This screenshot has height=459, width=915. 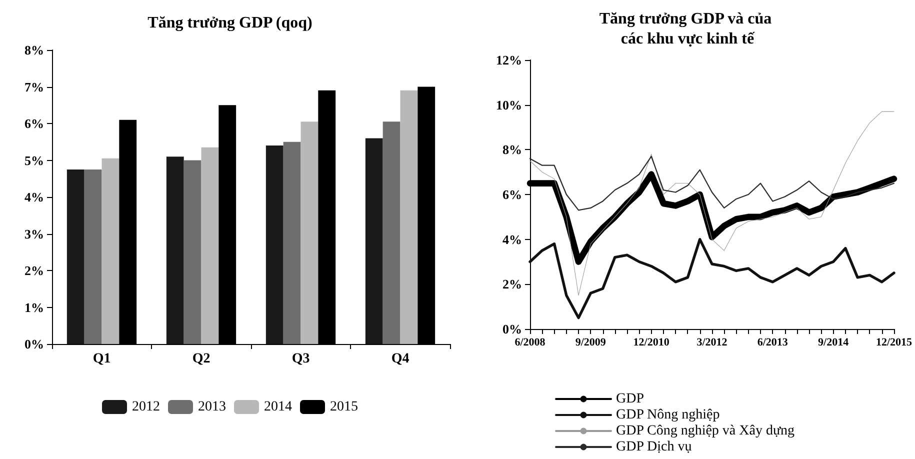 What do you see at coordinates (344, 407) in the screenshot?
I see `legend-label: 2015` at bounding box center [344, 407].